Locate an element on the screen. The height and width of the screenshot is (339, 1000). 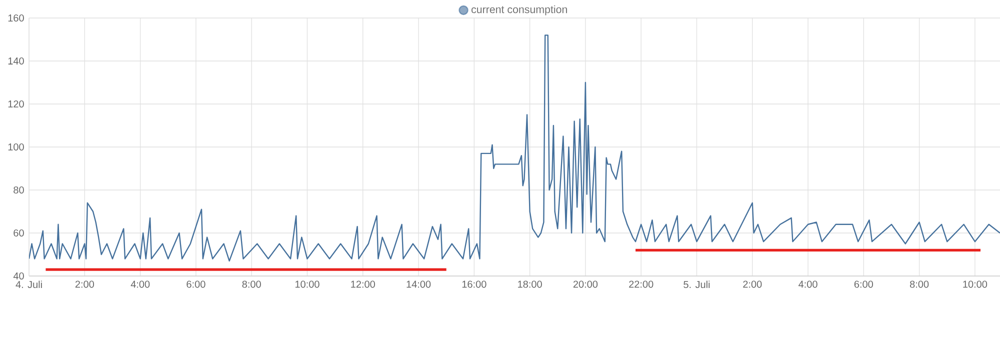
x-tick-label: 16:00 is located at coordinates (474, 284).